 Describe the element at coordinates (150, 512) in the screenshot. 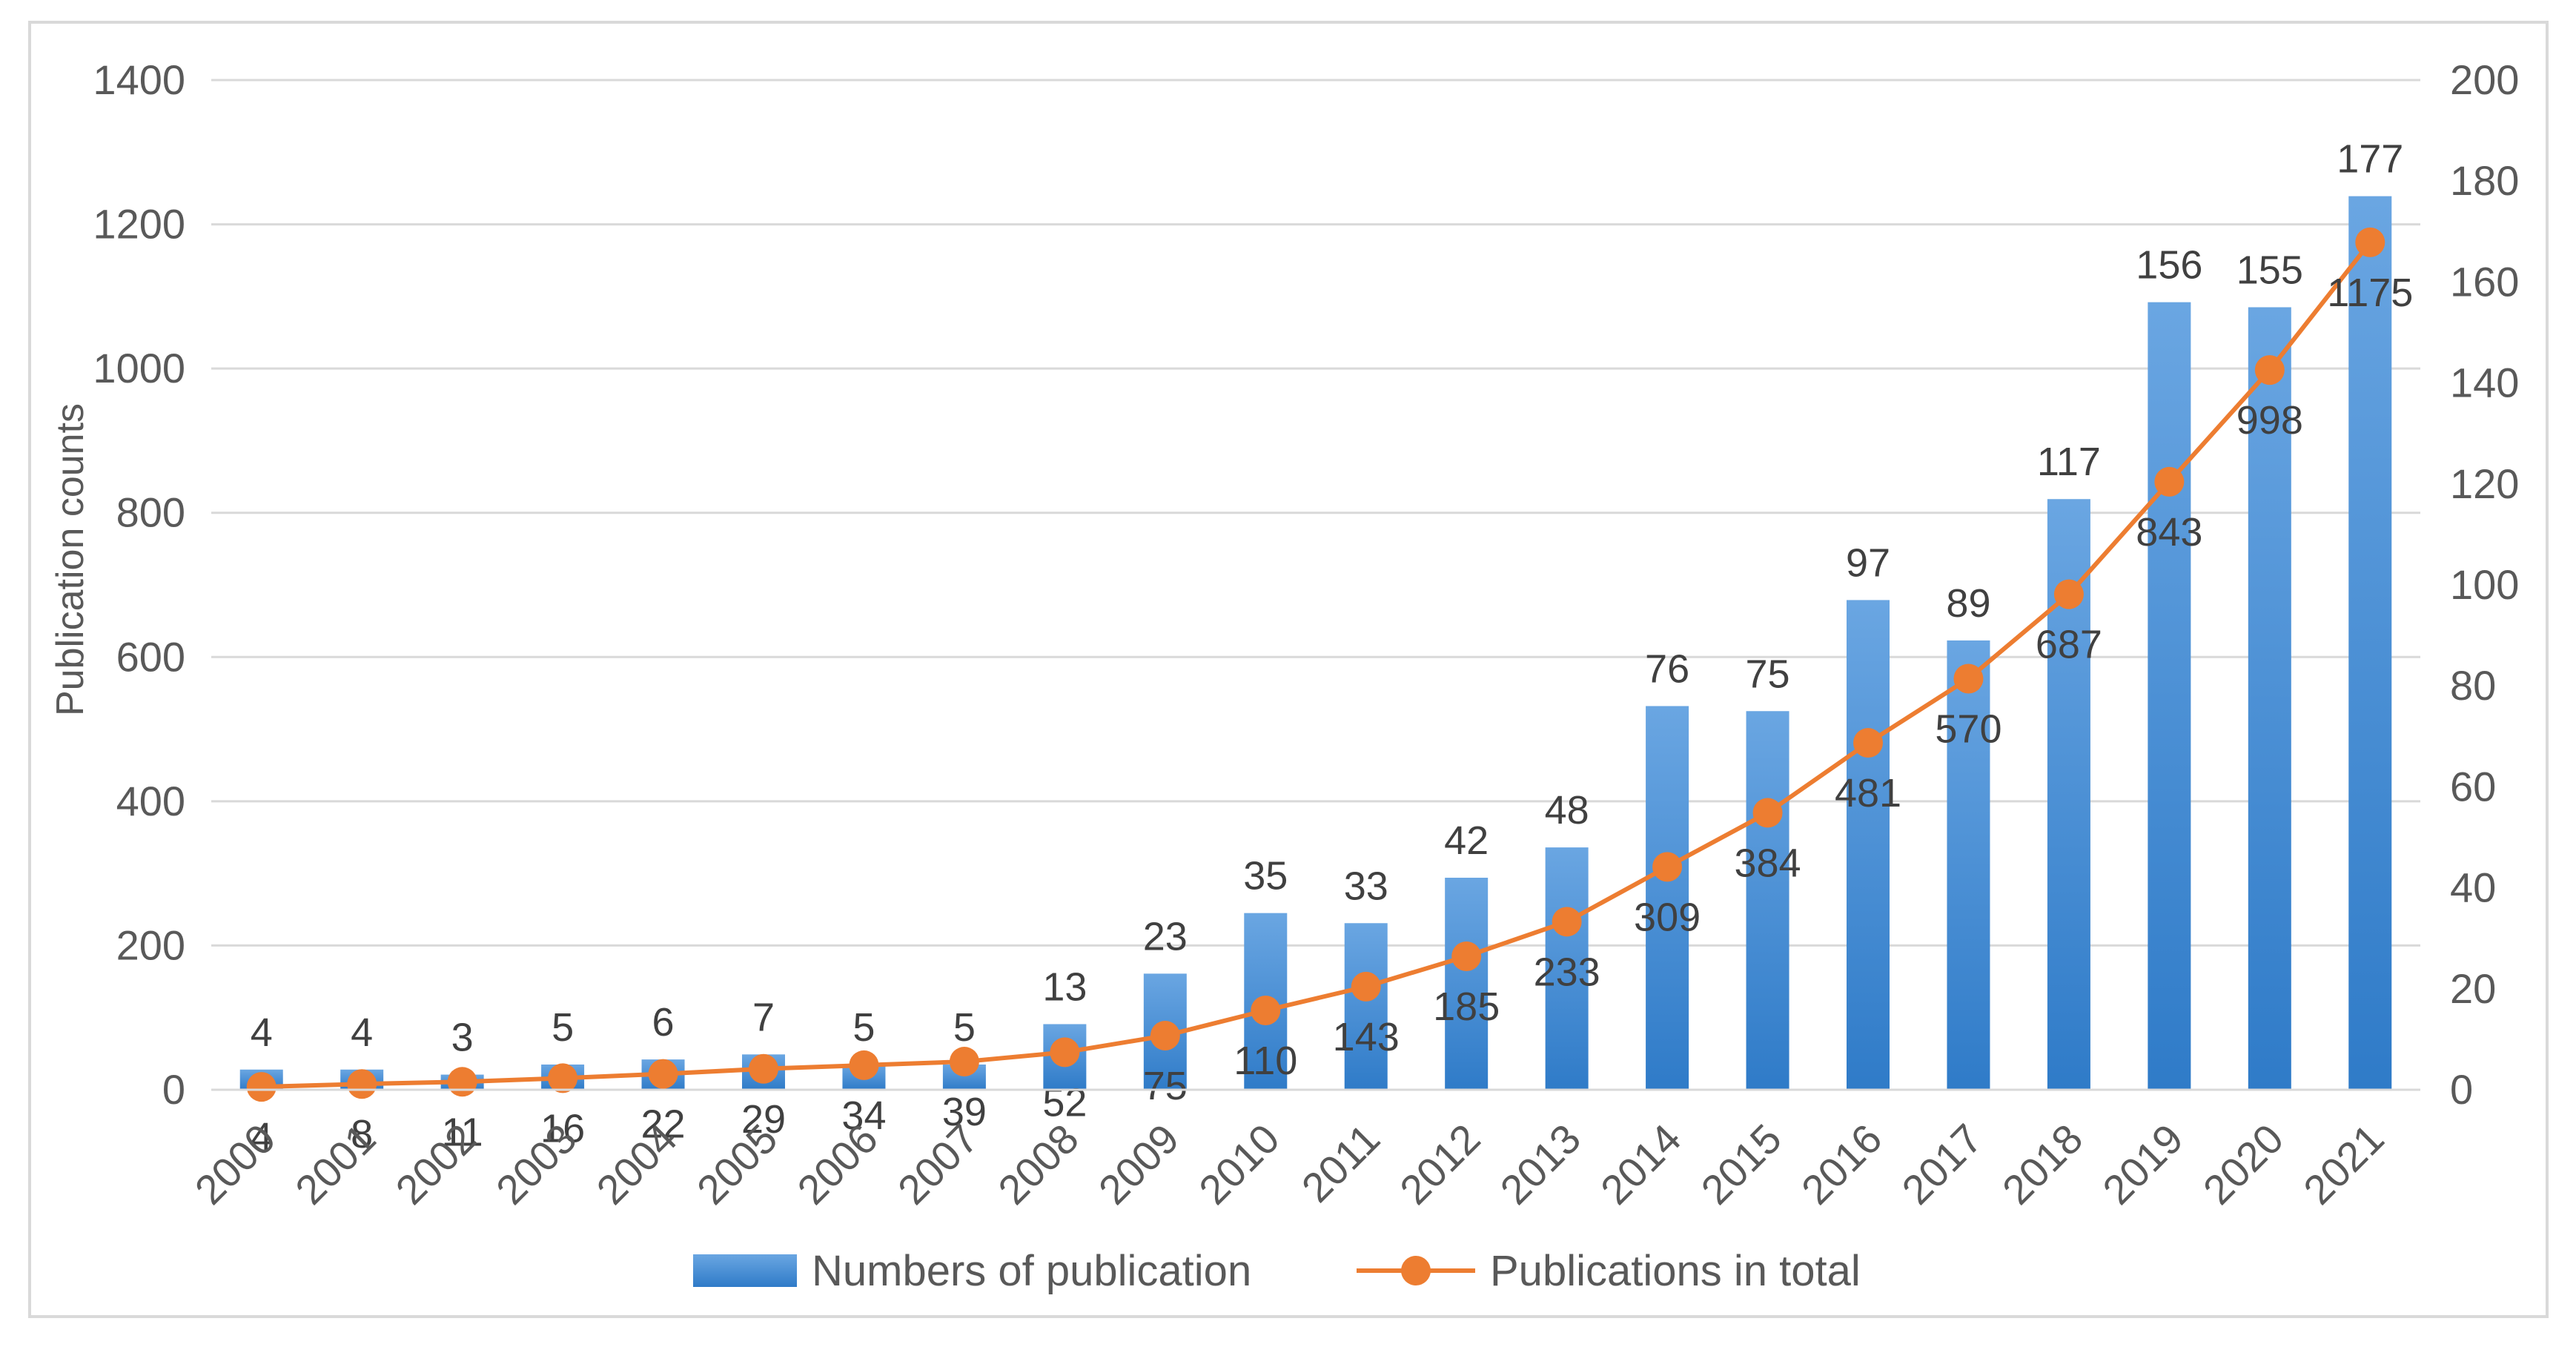

I see `y-left-tick-label: 800` at that location.